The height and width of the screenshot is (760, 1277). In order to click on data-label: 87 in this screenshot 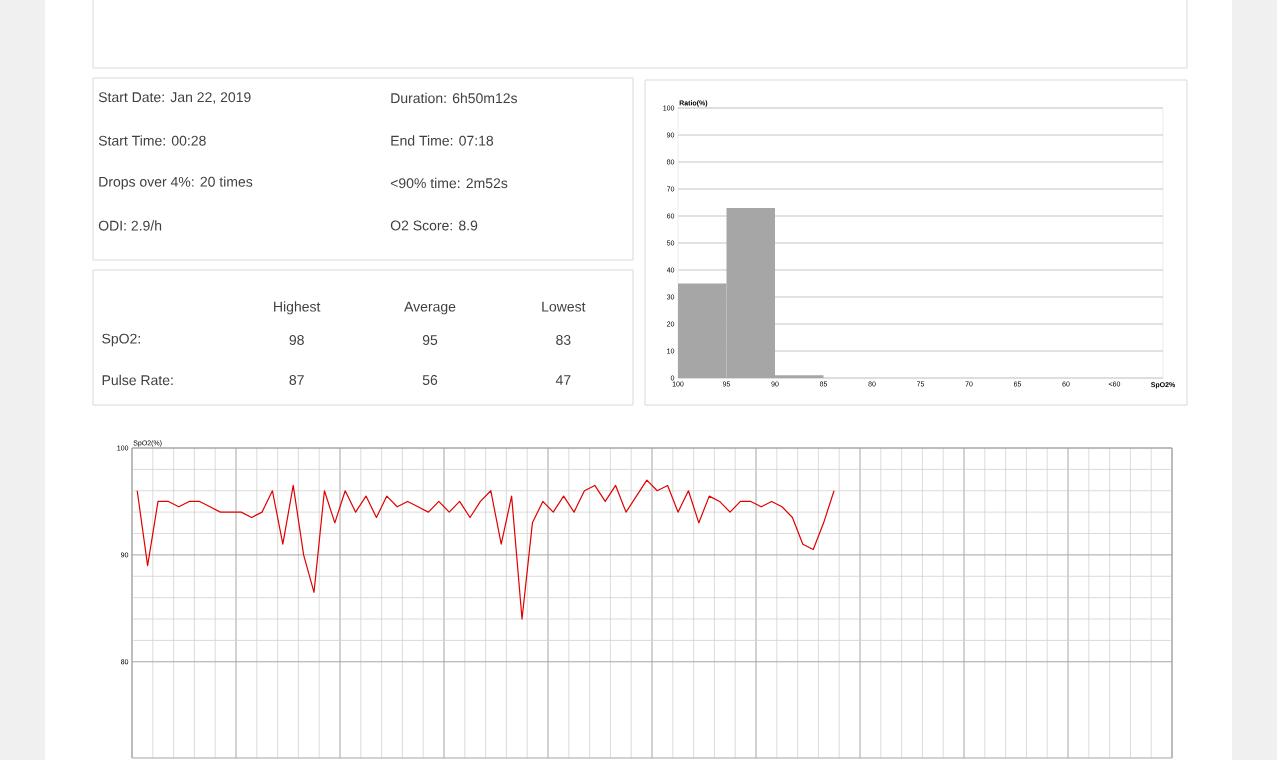, I will do `click(296, 380)`.